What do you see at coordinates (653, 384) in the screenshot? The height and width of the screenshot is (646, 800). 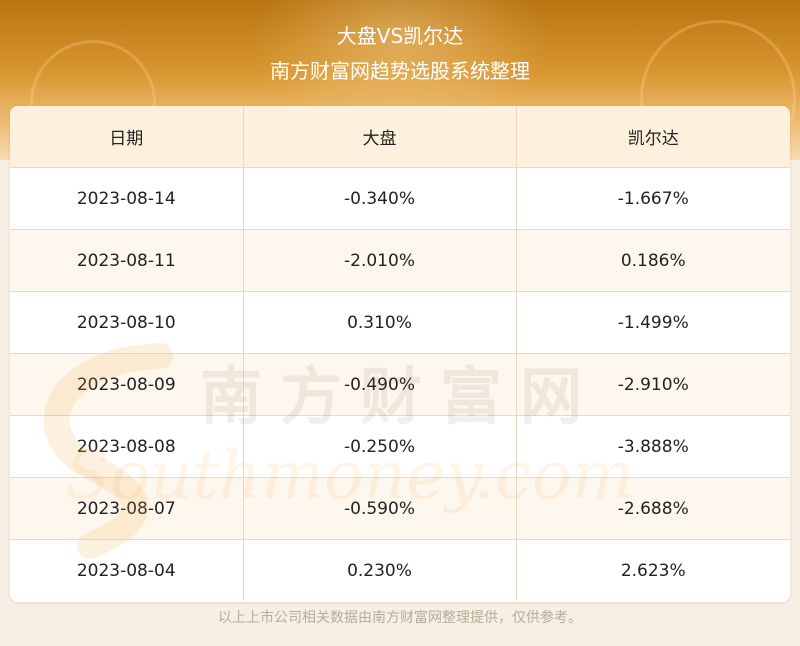 I see `cell-stock-change: -2.910%` at bounding box center [653, 384].